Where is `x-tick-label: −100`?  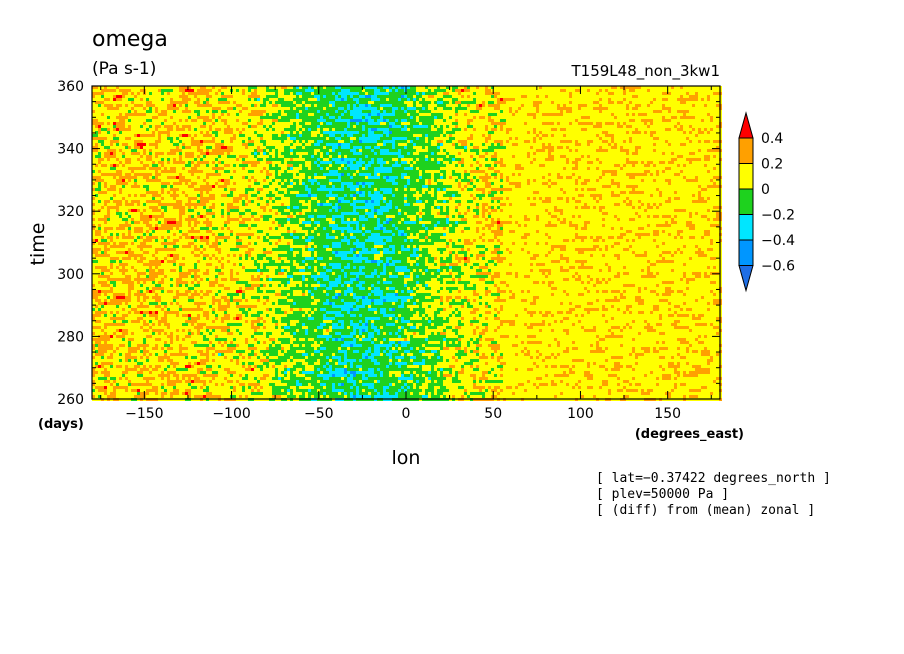 x-tick-label: −100 is located at coordinates (231, 414).